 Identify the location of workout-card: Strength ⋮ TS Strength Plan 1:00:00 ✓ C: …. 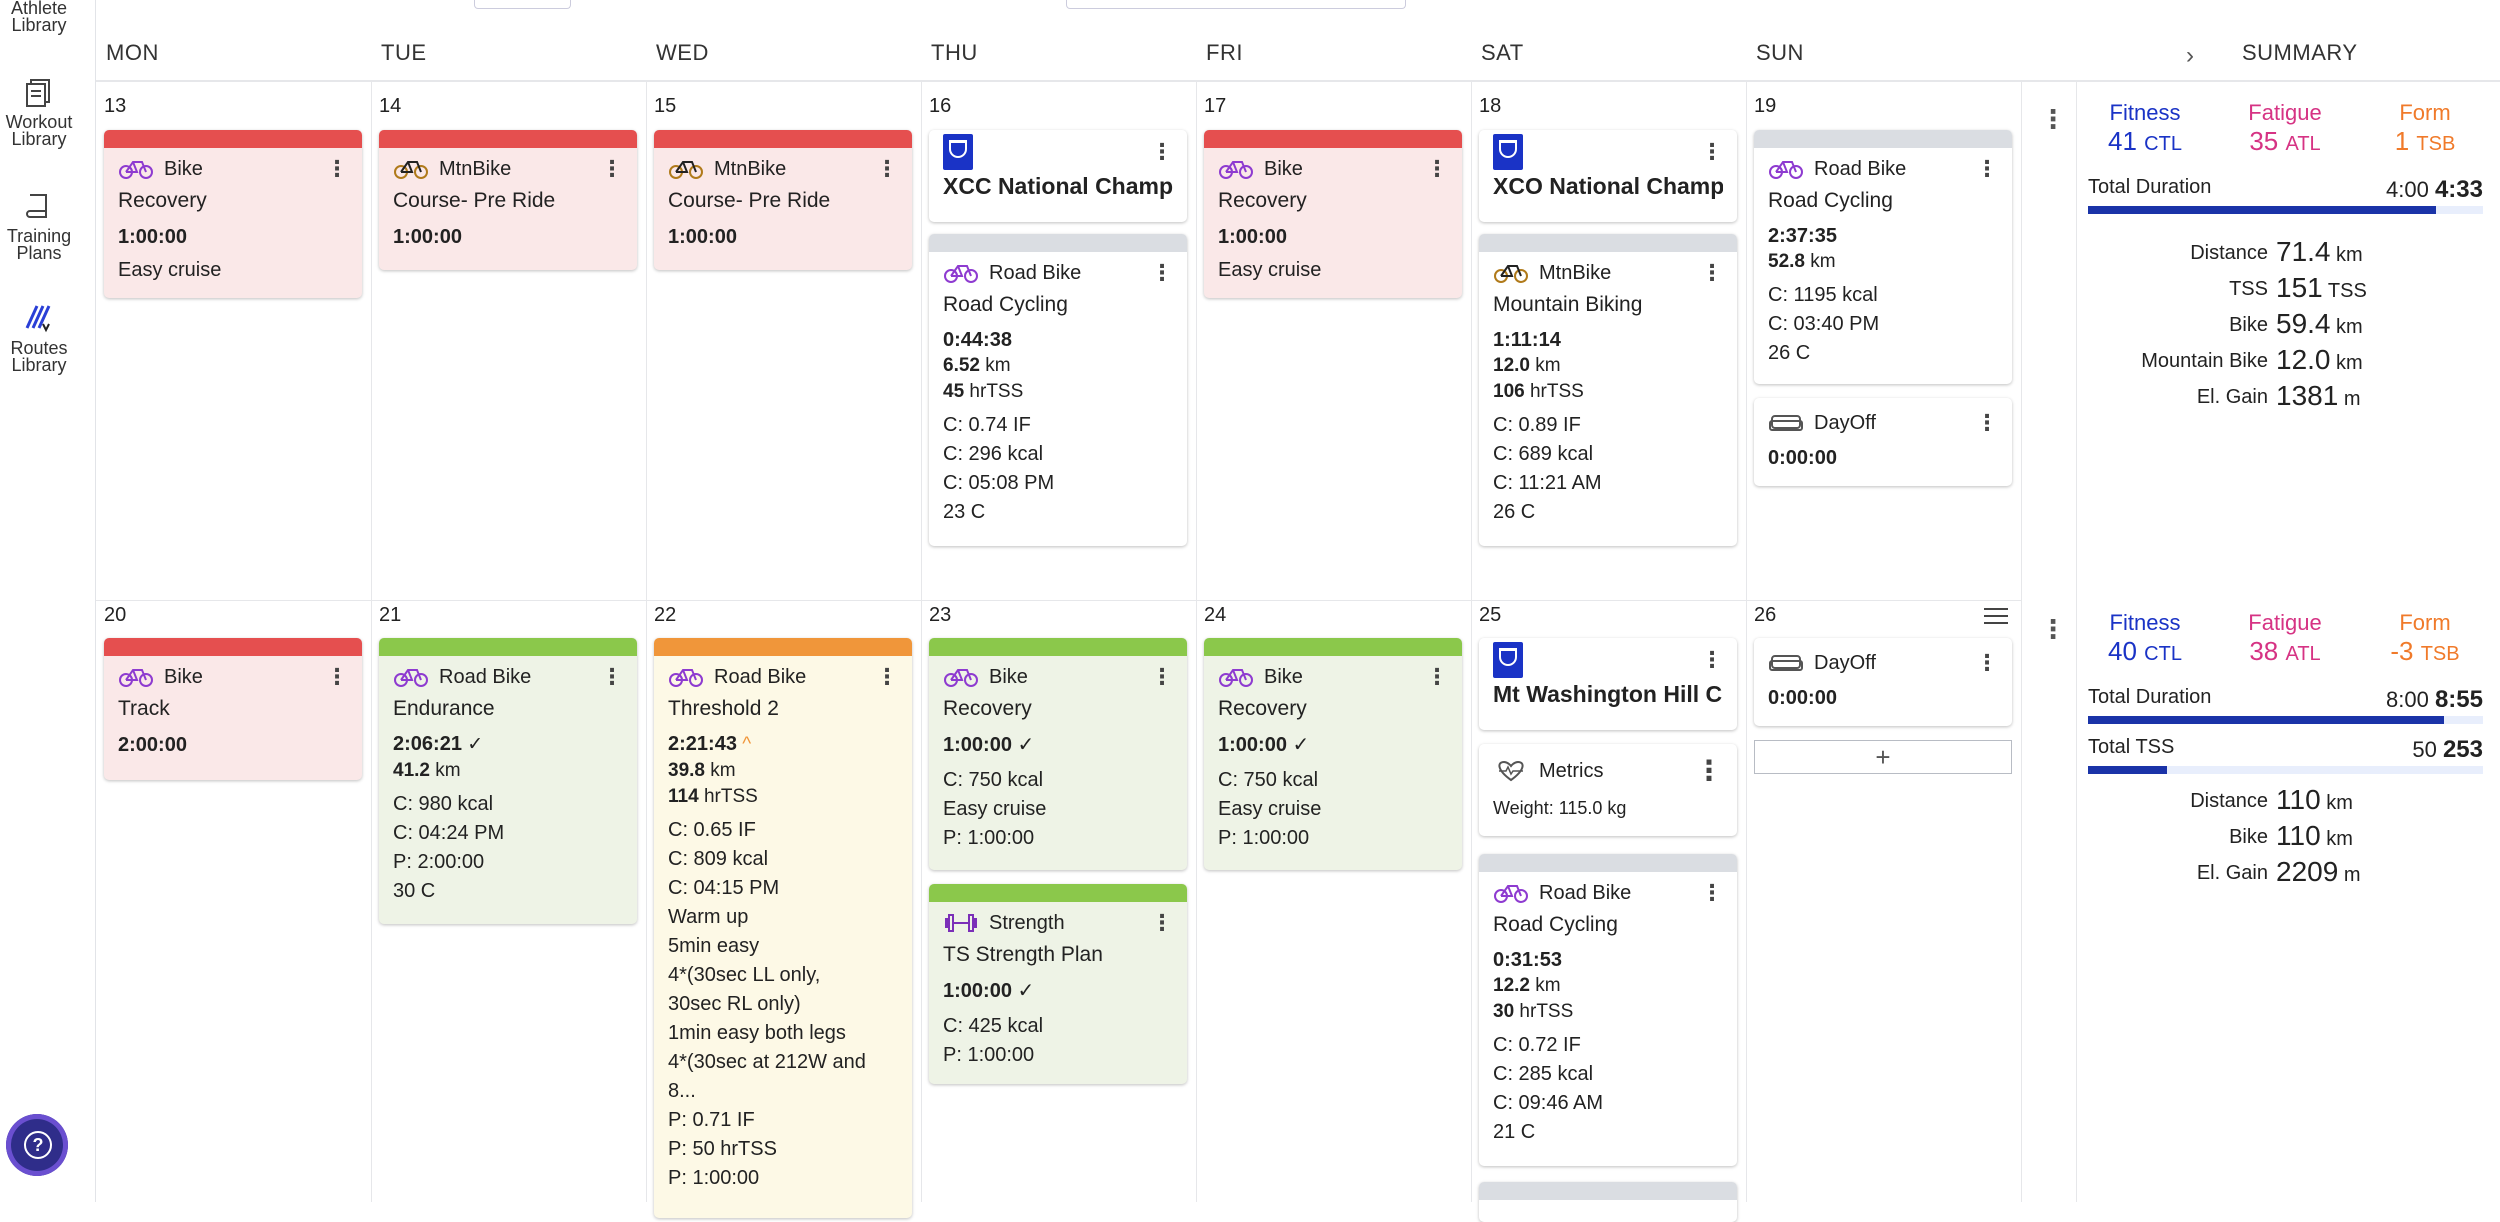
(1058, 984).